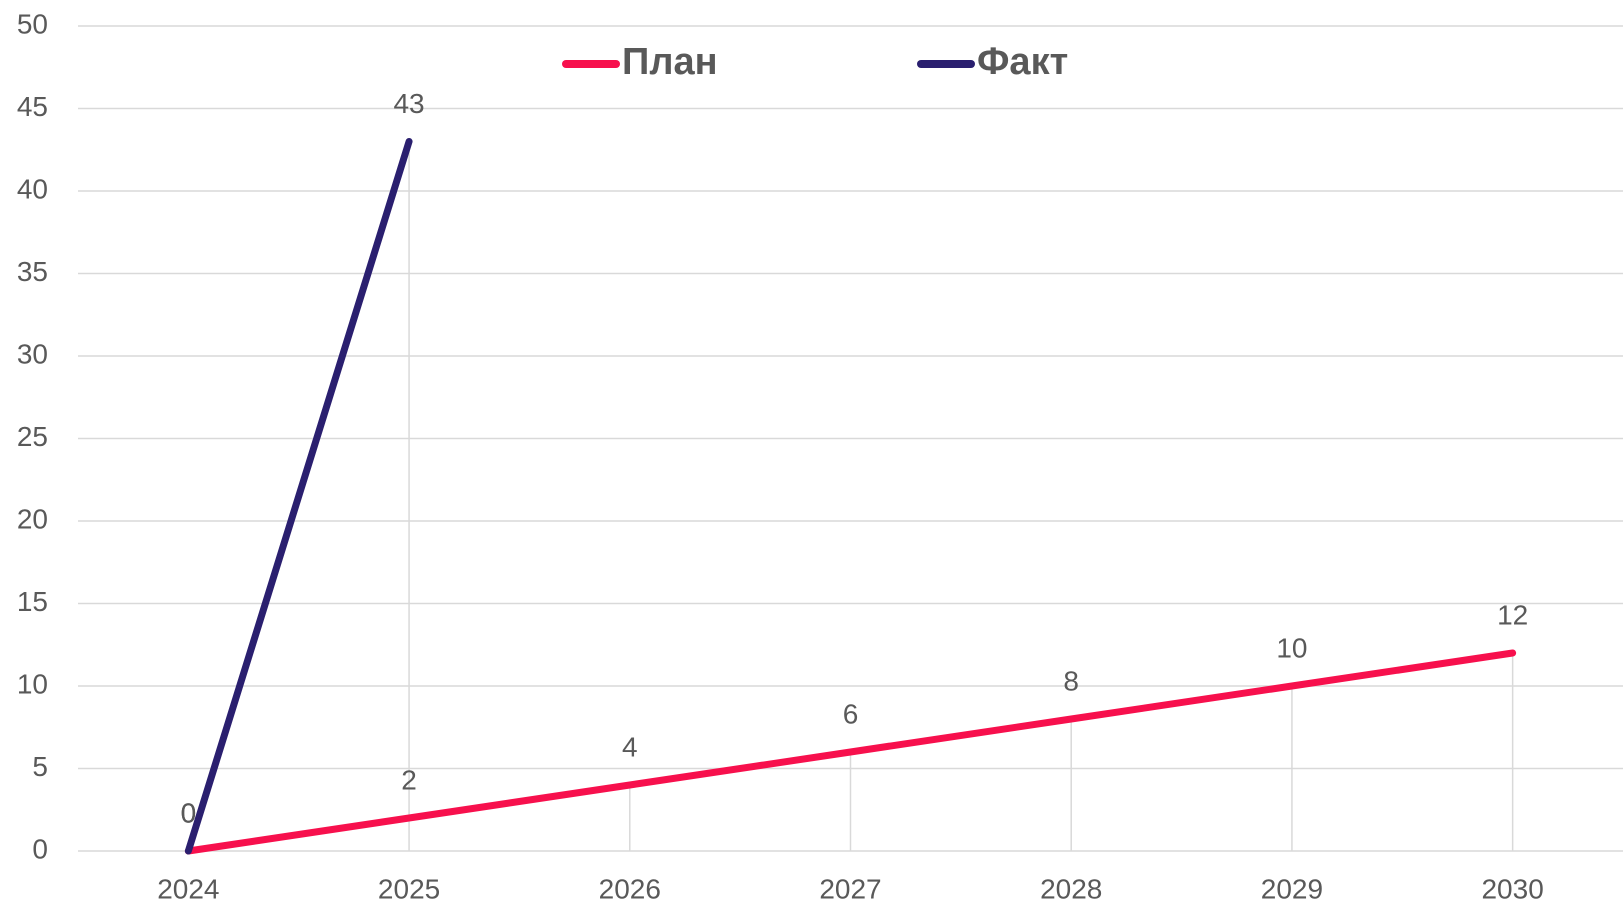  What do you see at coordinates (1512, 888) in the screenshot?
I see `x-tick-label: 2030` at bounding box center [1512, 888].